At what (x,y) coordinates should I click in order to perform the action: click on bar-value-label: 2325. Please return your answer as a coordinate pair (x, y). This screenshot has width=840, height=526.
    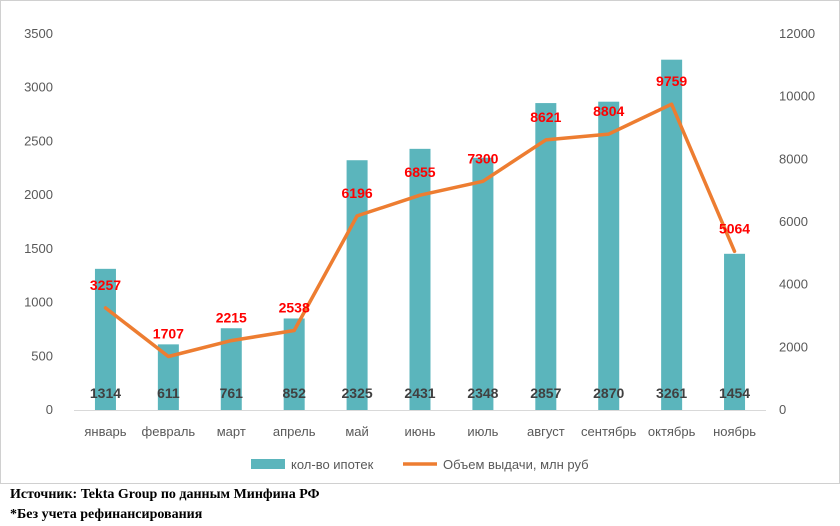
    Looking at the image, I should click on (357, 393).